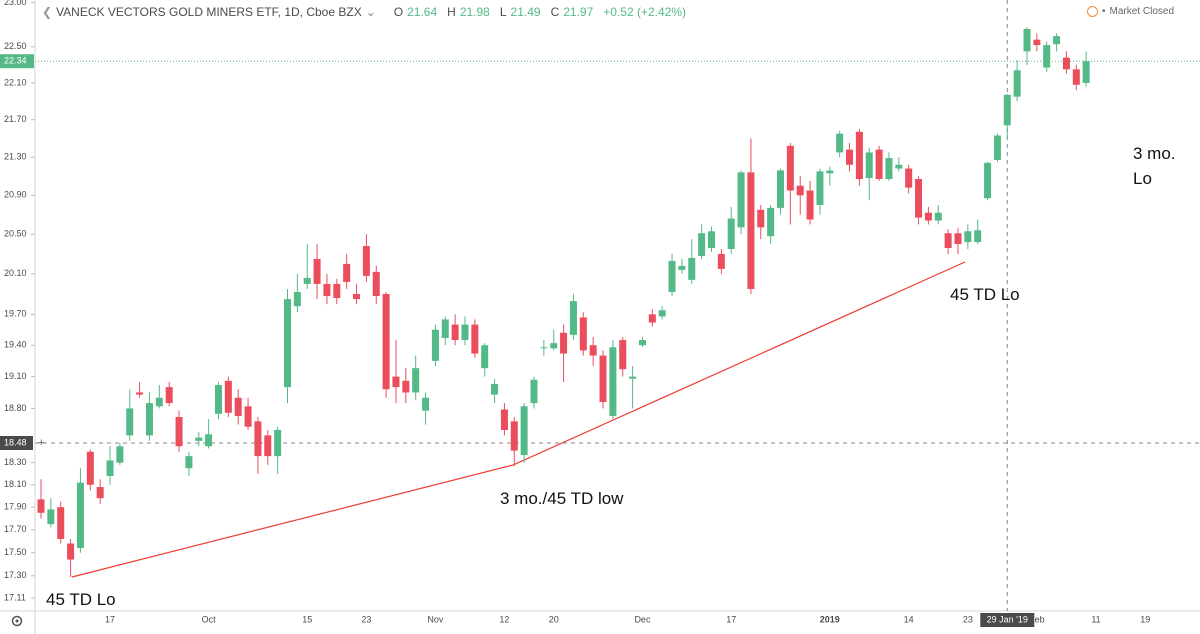 This screenshot has height=634, width=1200. I want to click on y-tick-label: 17.30, so click(15, 575).